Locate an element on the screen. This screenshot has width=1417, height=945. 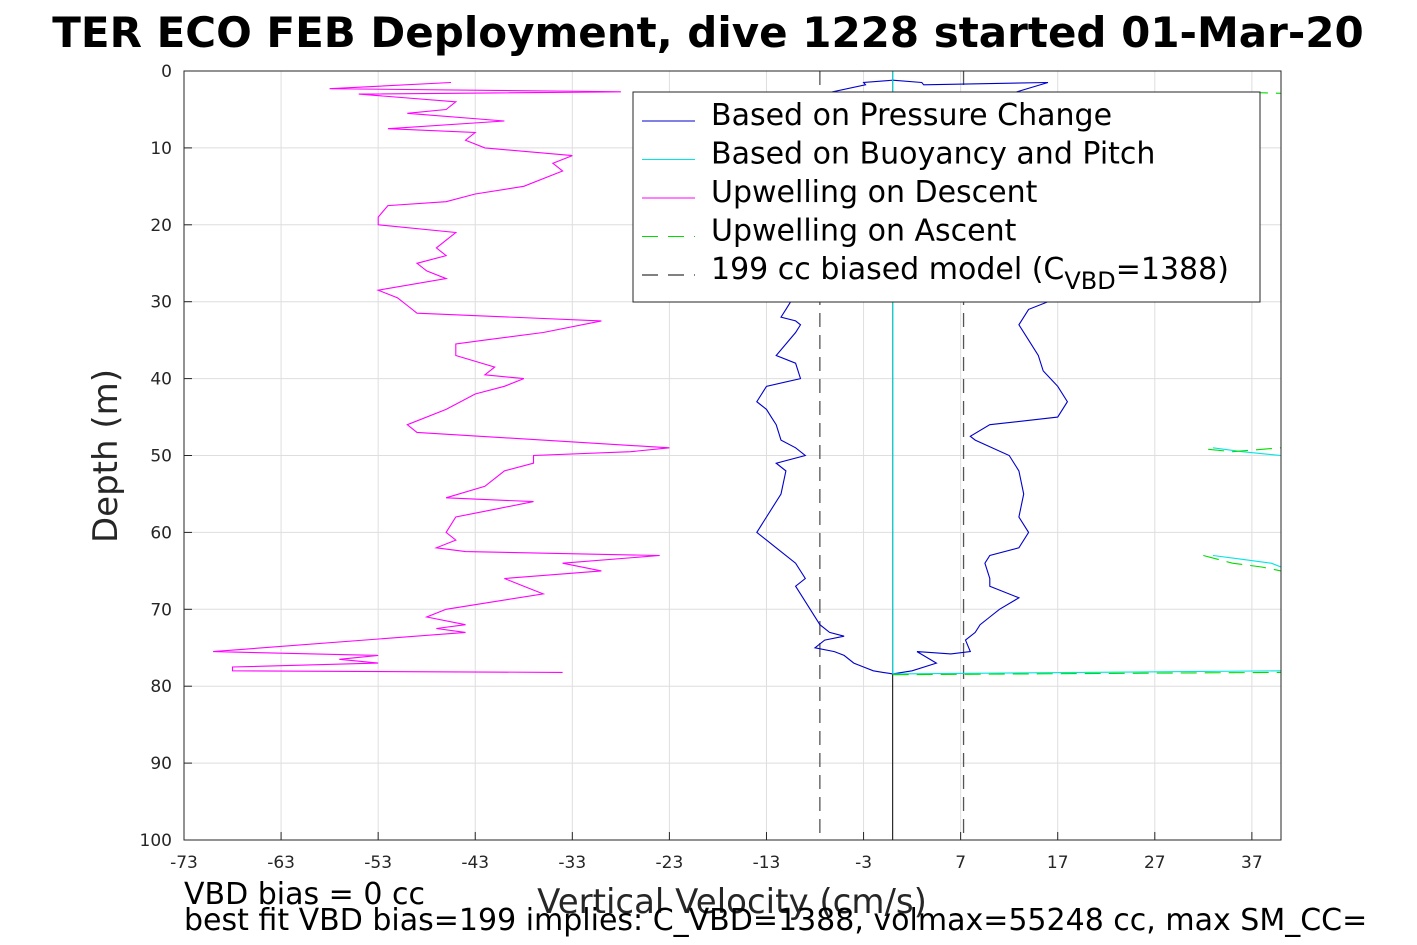
x-tick-label: -33 is located at coordinates (572, 863).